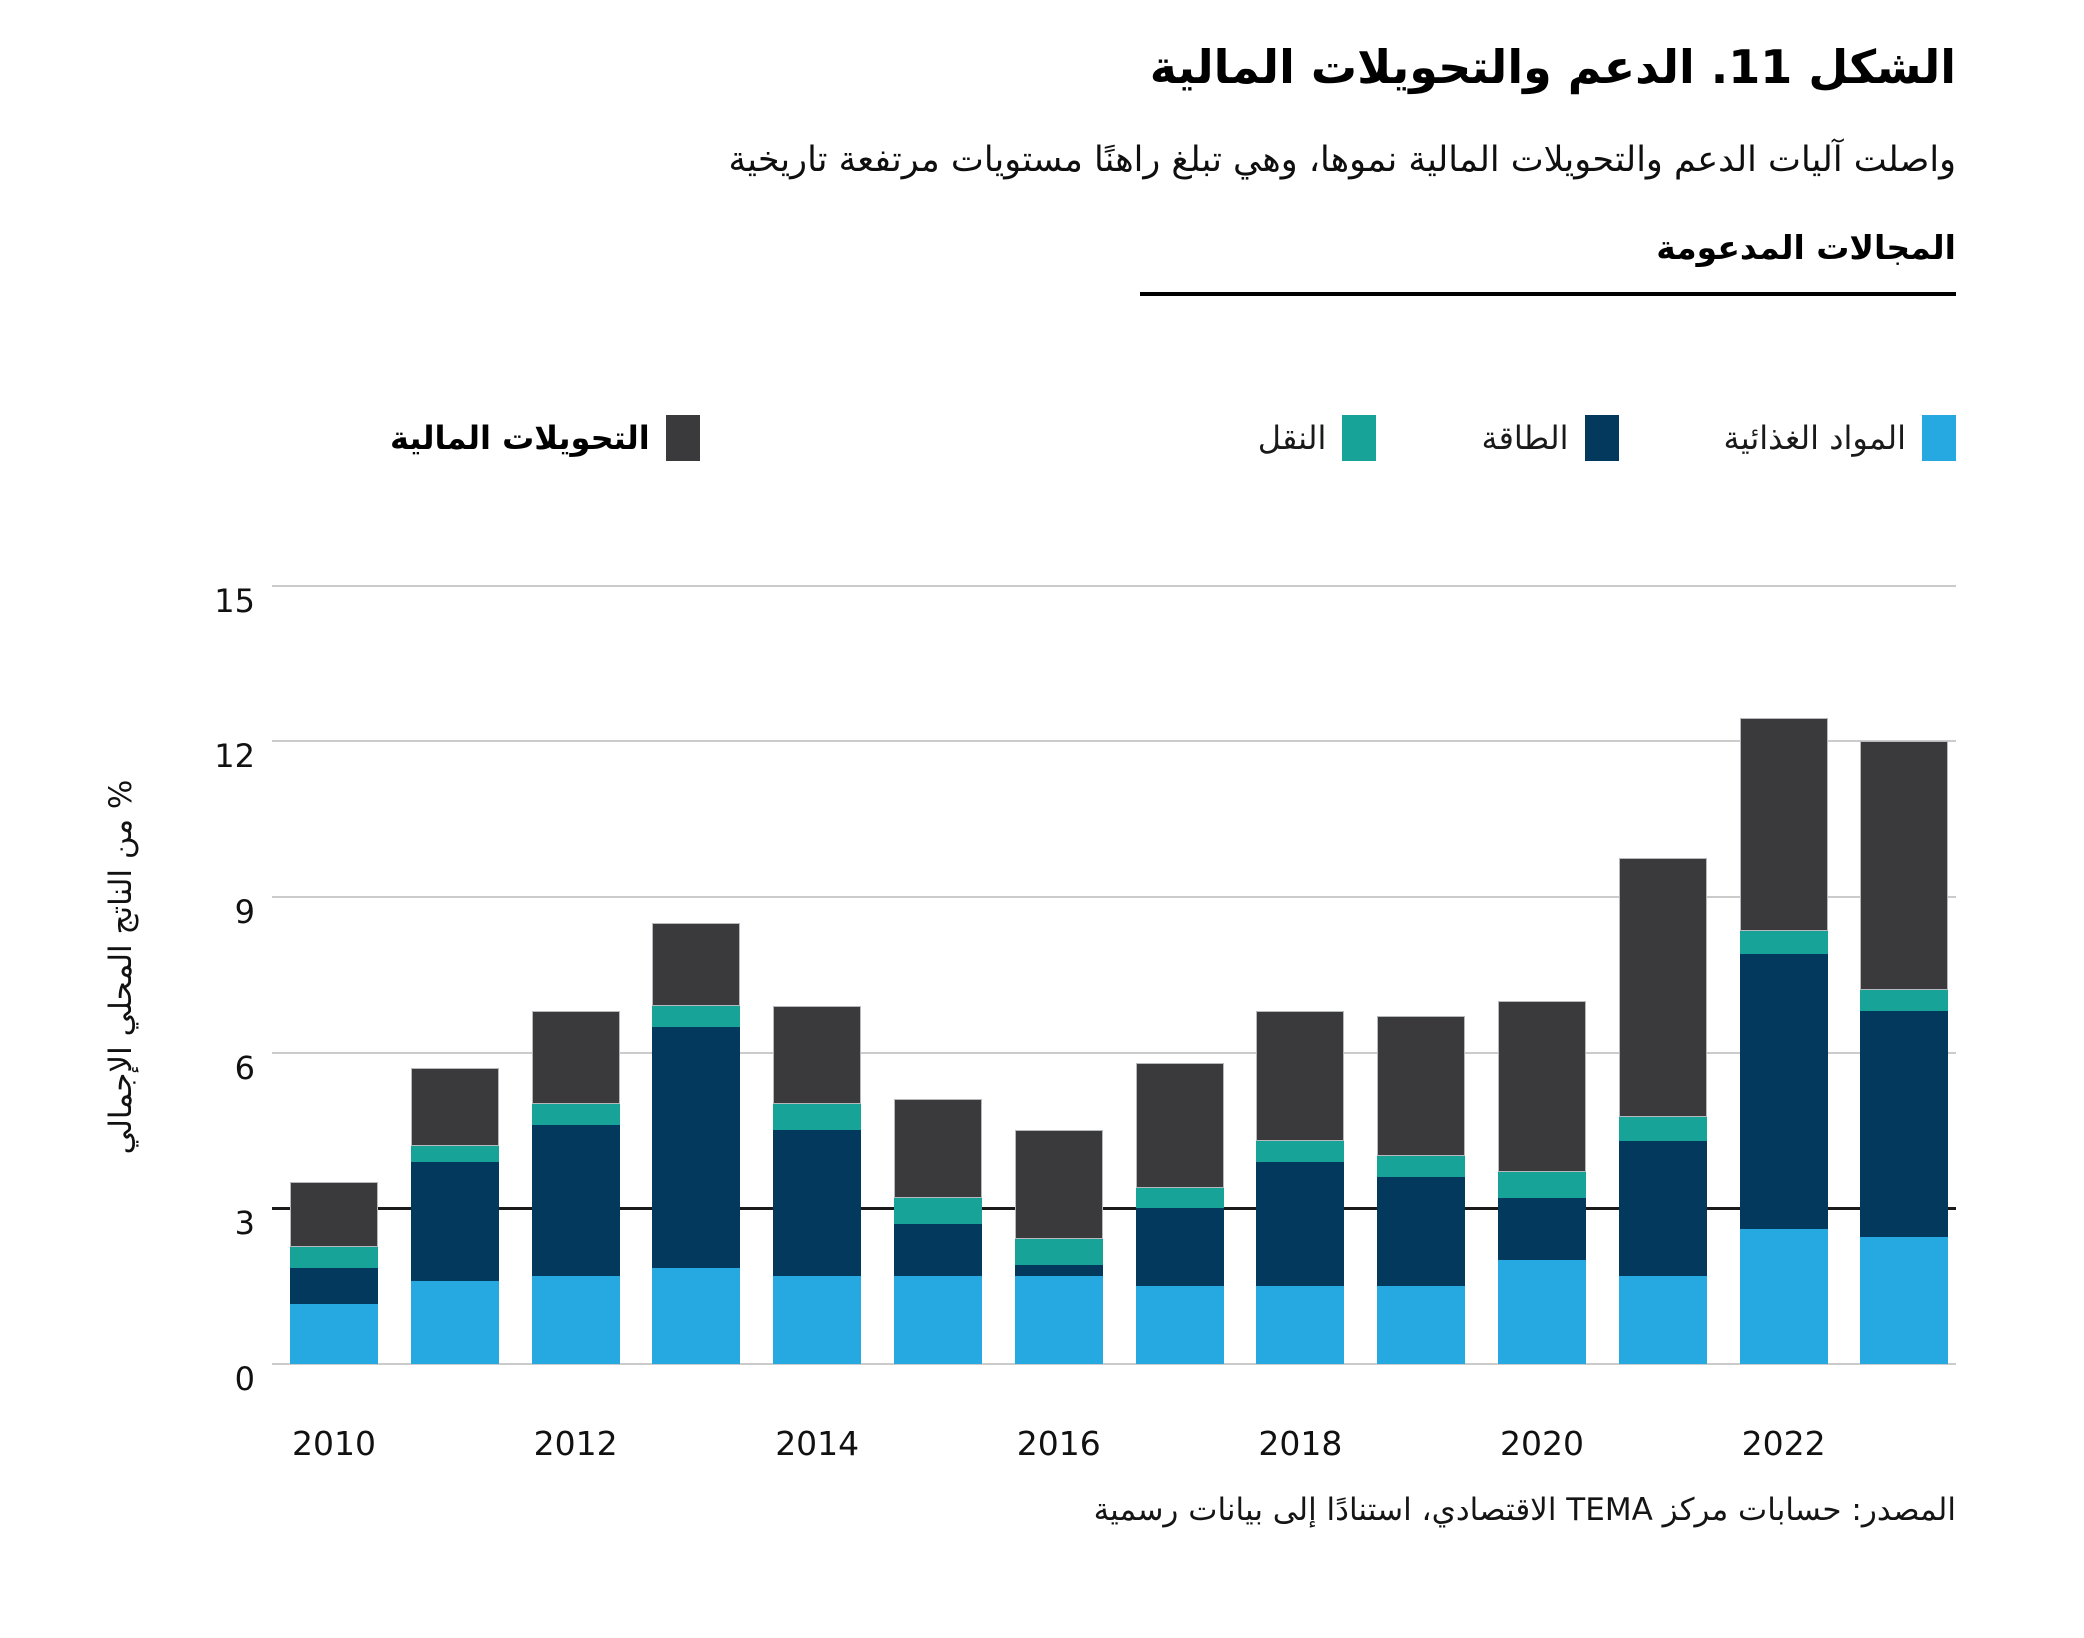 This screenshot has height=1638, width=2084. I want to click on y-tick-label-15: 15, so click(234, 600).